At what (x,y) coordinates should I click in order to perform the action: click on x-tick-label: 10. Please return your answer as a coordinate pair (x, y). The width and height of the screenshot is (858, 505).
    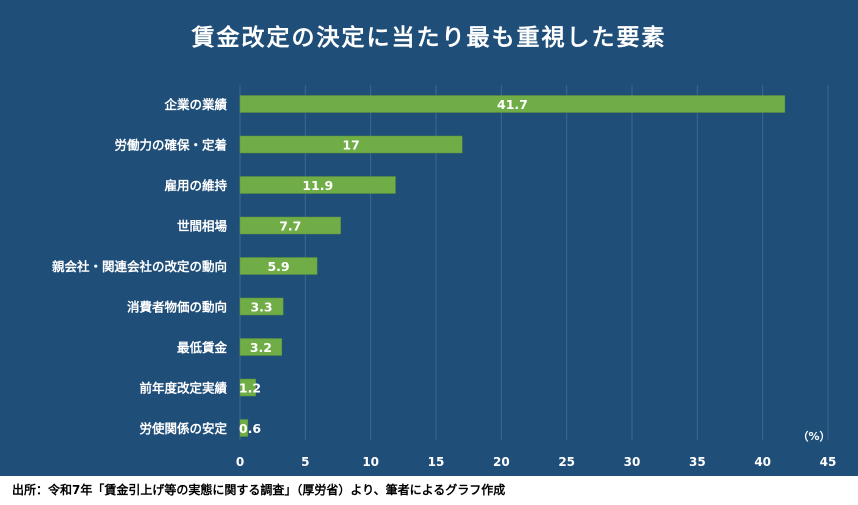
    Looking at the image, I should click on (370, 462).